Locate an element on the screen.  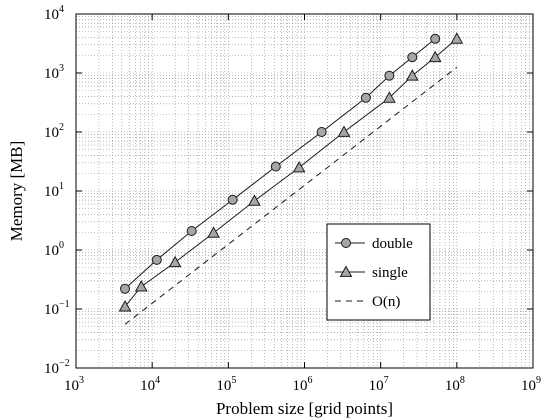
y-tick-label: 10⁰ is located at coordinates (54, 249).